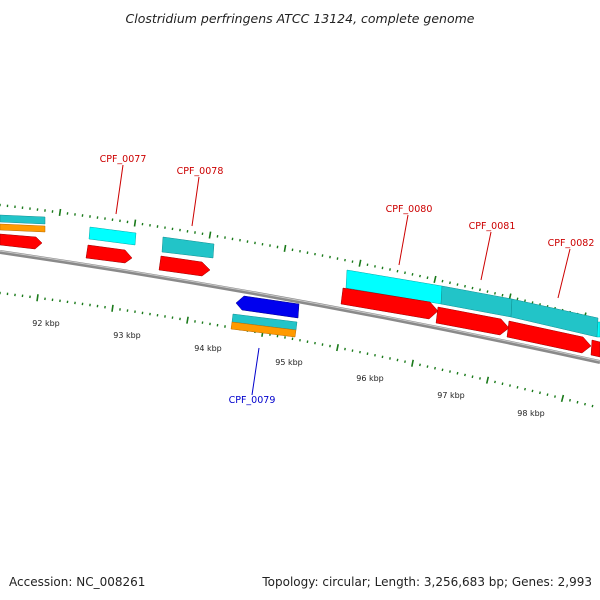 The image size is (600, 600). I want to click on gene-label-cpf0079: CPF_0079, so click(252, 400).